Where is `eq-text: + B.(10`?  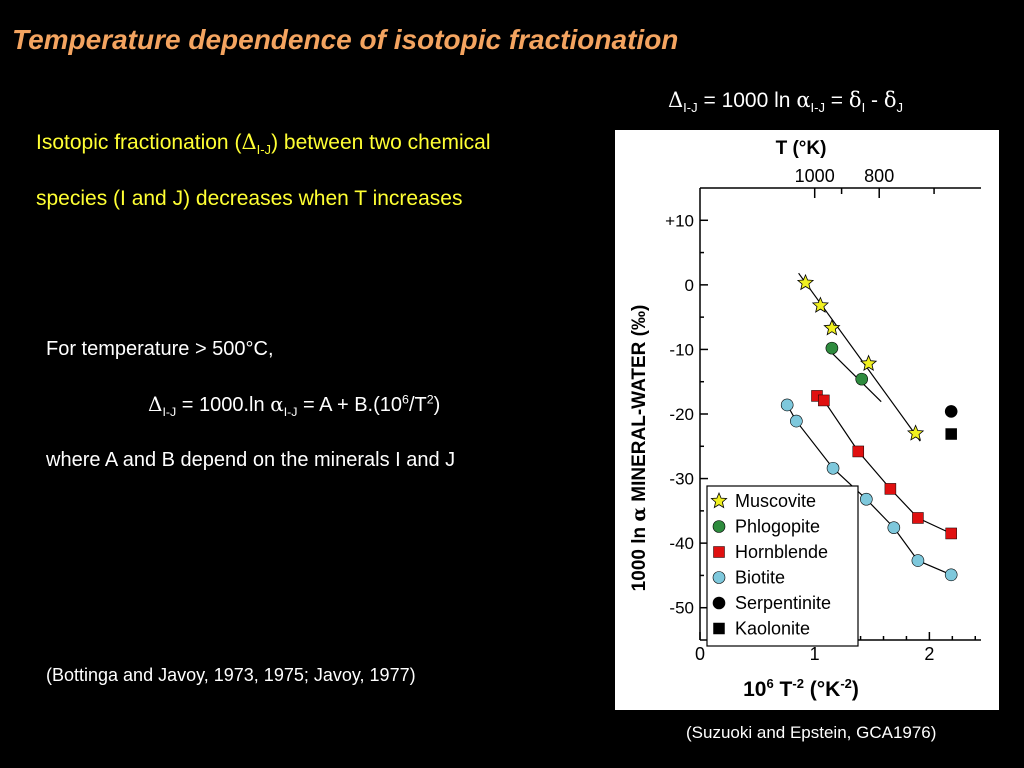 eq-text: + B.(10 is located at coordinates (367, 405).